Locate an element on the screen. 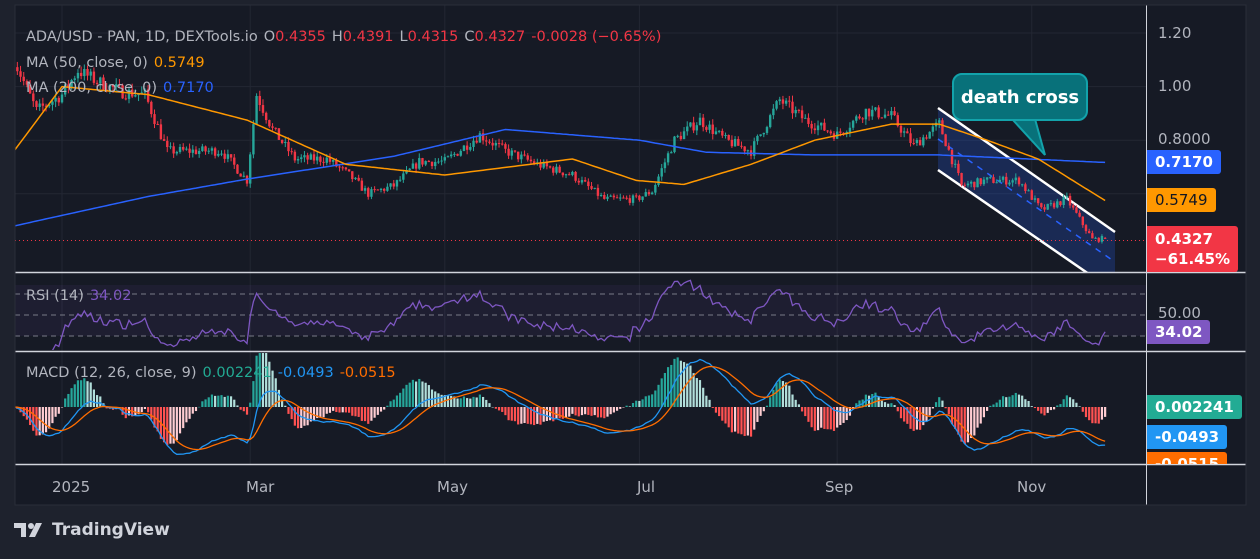  high-value: 0.4391 is located at coordinates (368, 37).